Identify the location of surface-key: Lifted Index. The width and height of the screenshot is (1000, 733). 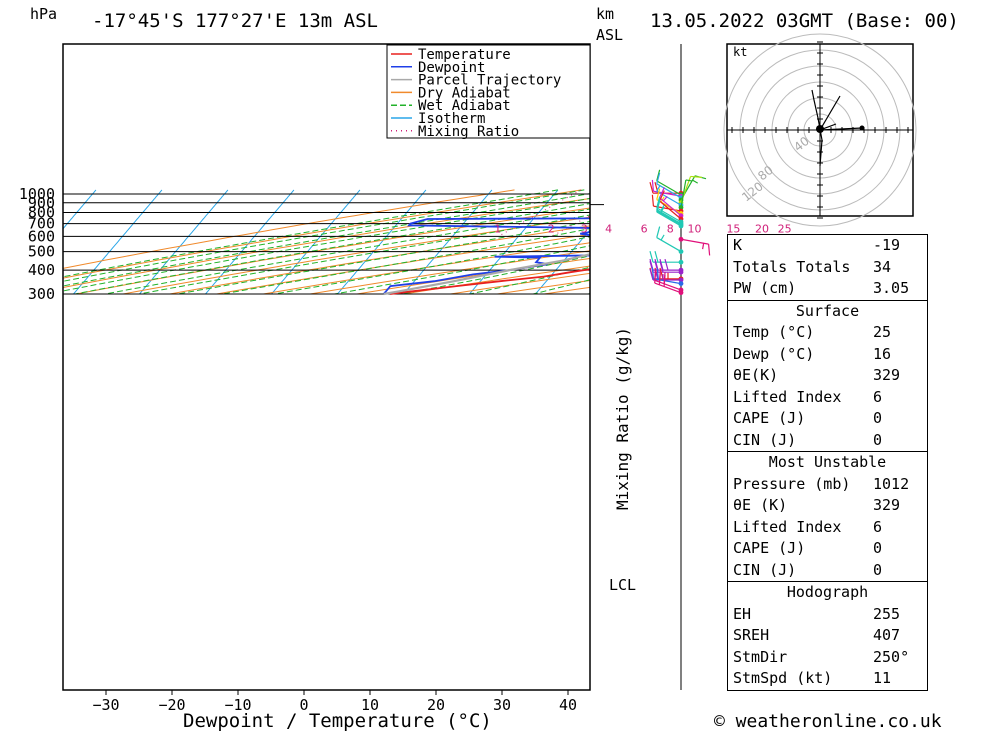
(787, 396).